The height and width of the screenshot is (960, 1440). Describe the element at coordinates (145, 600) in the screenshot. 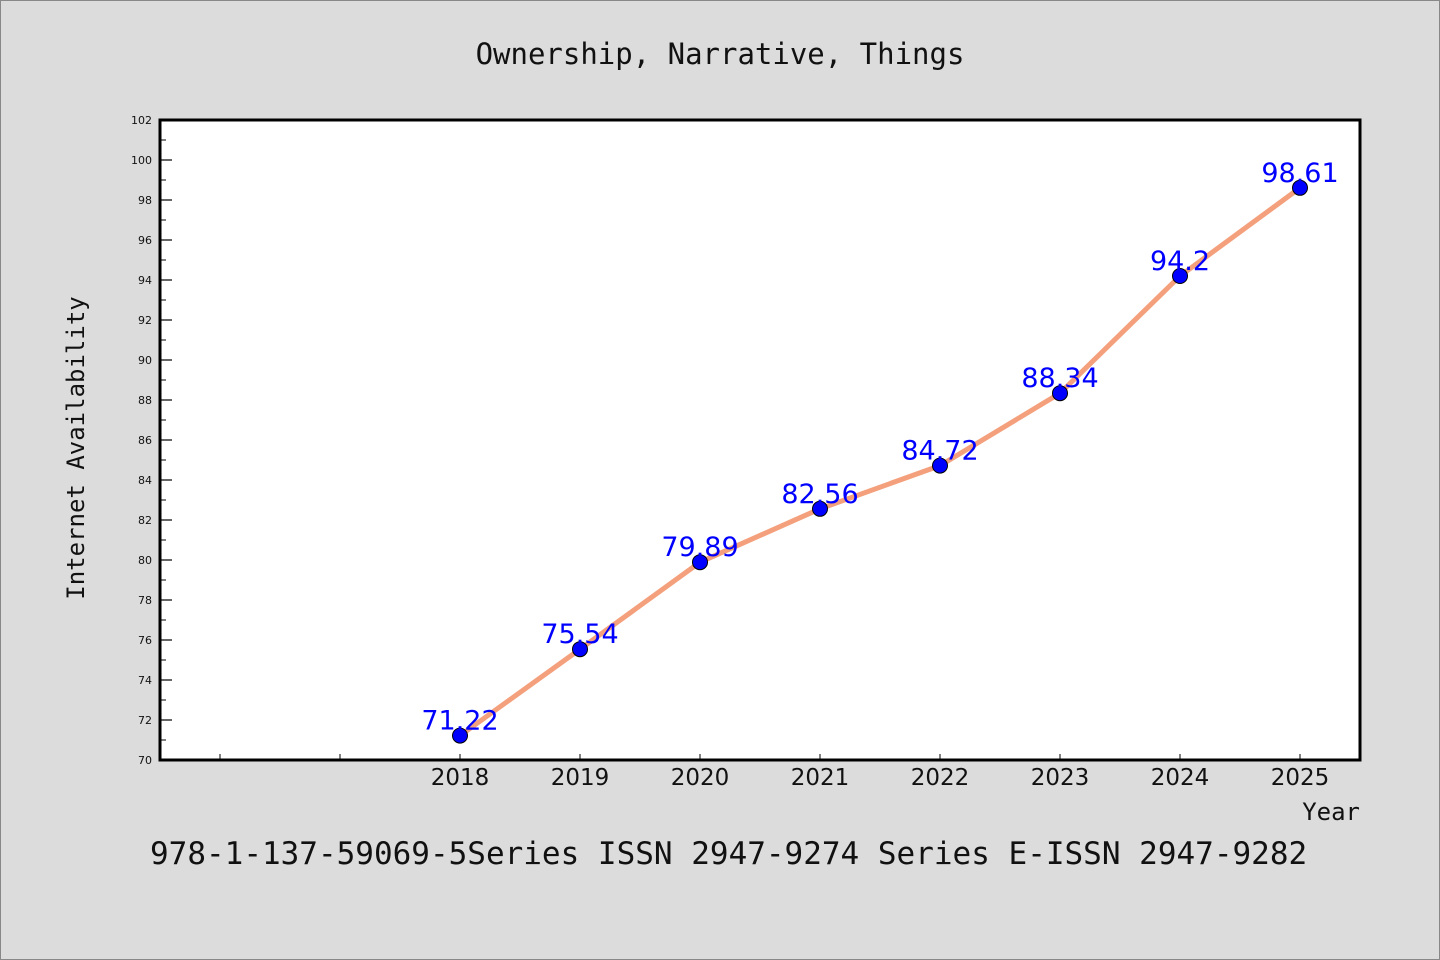

I see `y-tick-label: 78` at that location.